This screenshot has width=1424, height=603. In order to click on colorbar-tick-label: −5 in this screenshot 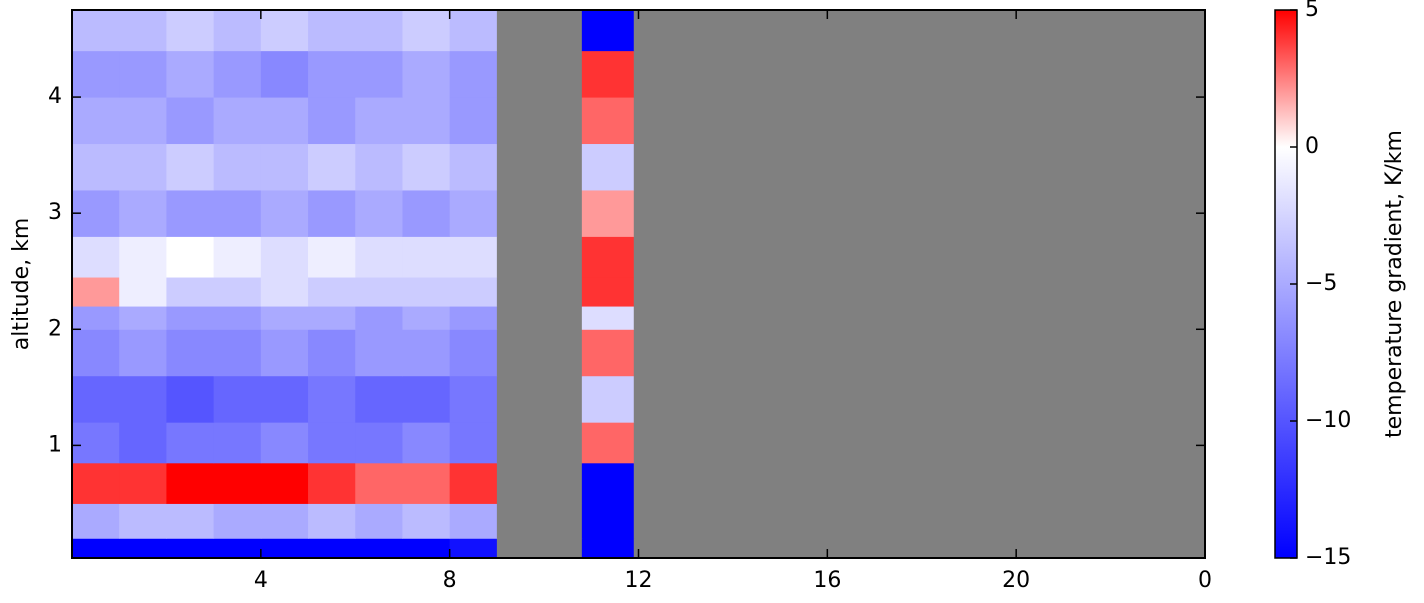, I will do `click(1321, 283)`.